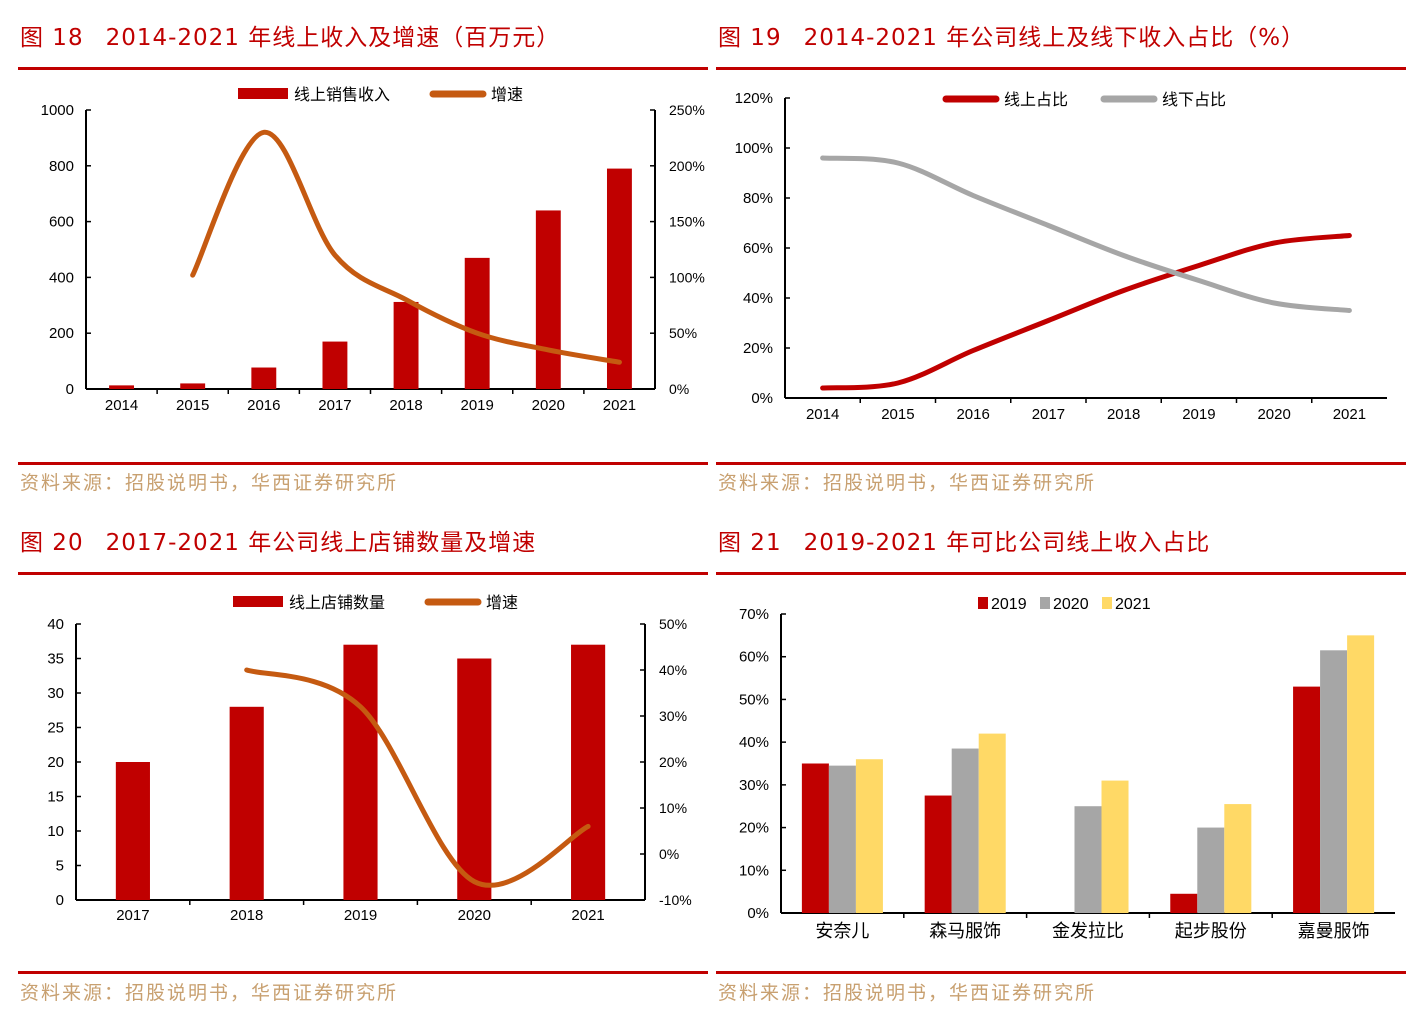  Describe the element at coordinates (842, 931) in the screenshot. I see `x-tick-label: 安奈儿` at that location.